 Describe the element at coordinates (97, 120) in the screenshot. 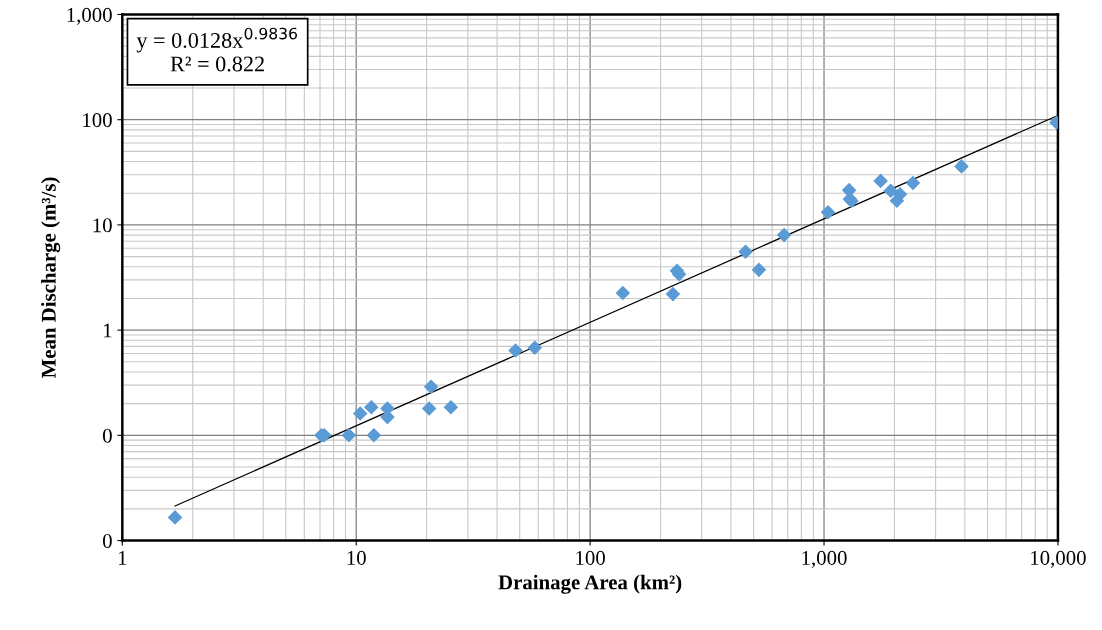

I see `y-tick-label: 100` at that location.